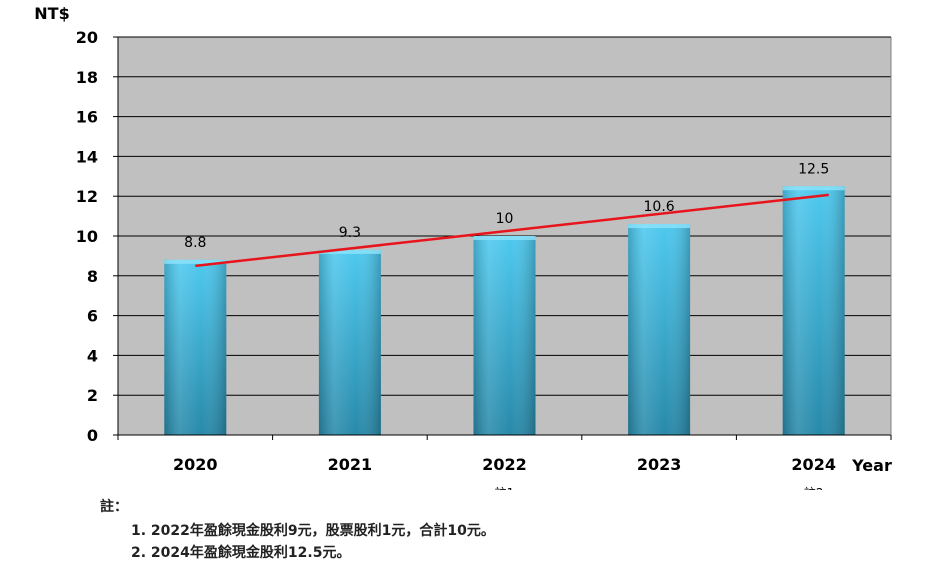 This screenshot has width=937, height=565. I want to click on bar-shade-2021, so click(349, 342).